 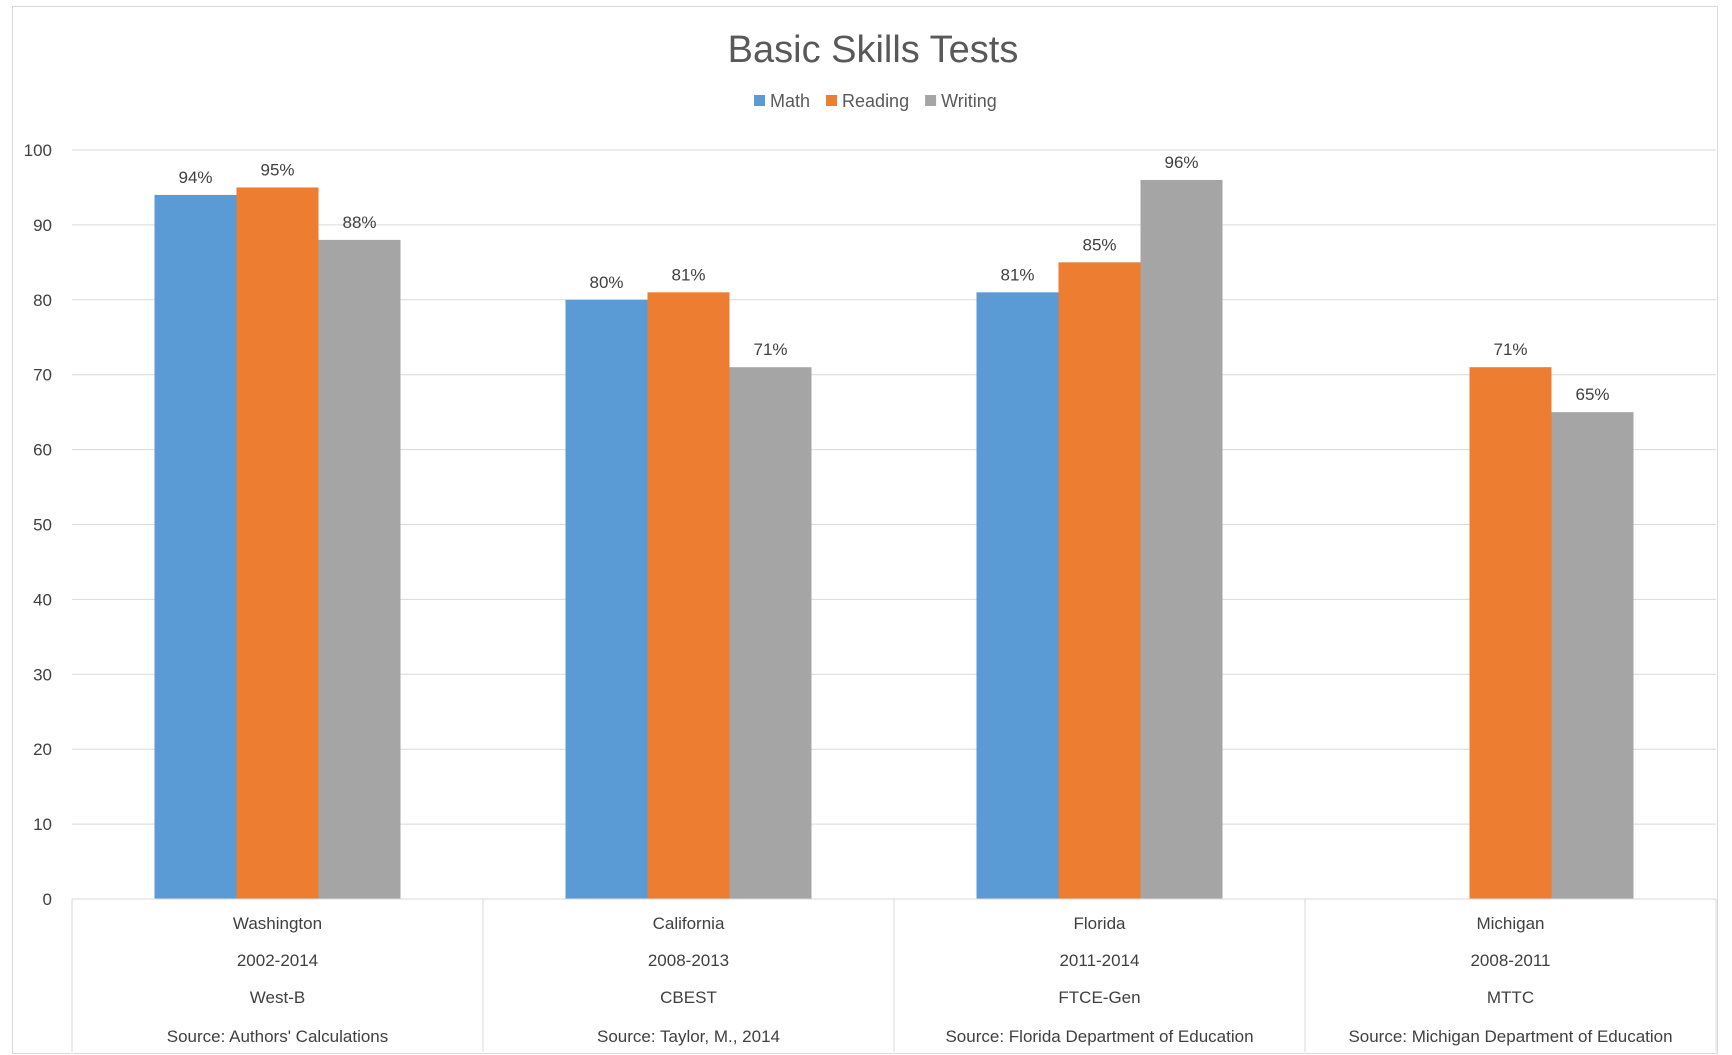 I want to click on bar-writing-michigan, so click(x=1592, y=655).